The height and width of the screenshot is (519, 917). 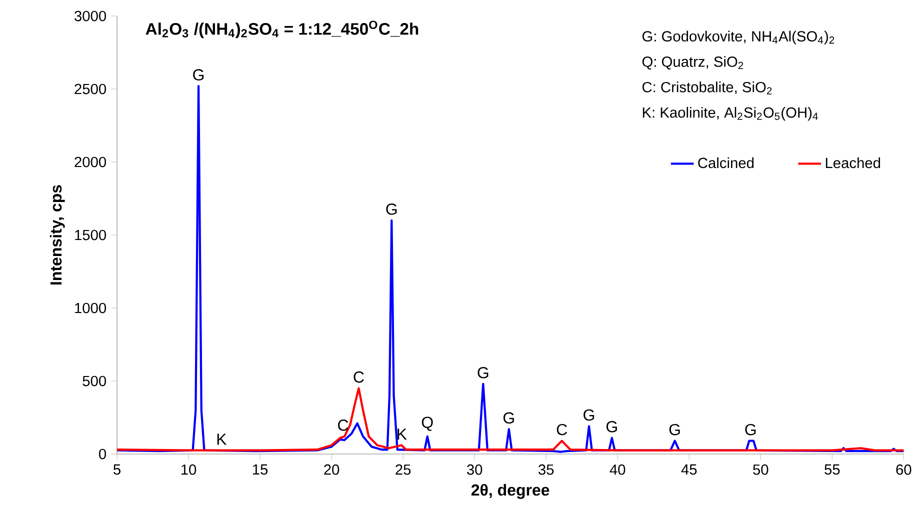 I want to click on chart-title: Al$_{2}$O$_{3}$ /(NH$_{4}$)$_{2}$SO$_{4}$ = 1:12_450$^{O}$C_2h, so click(x=282, y=29).